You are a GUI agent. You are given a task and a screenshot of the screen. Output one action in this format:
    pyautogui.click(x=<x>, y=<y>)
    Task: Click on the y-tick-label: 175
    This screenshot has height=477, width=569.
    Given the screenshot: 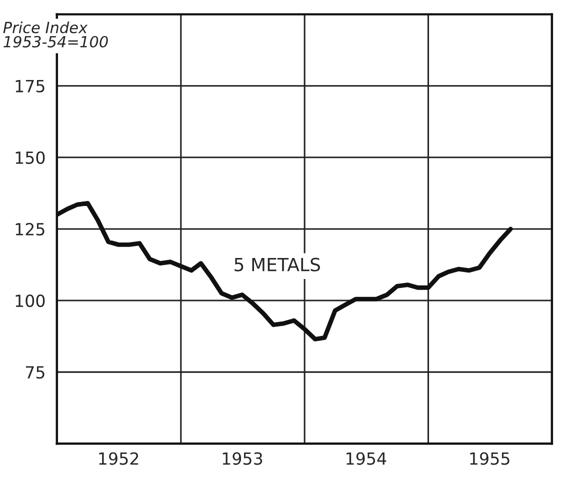 What is the action you would take?
    pyautogui.click(x=30, y=86)
    